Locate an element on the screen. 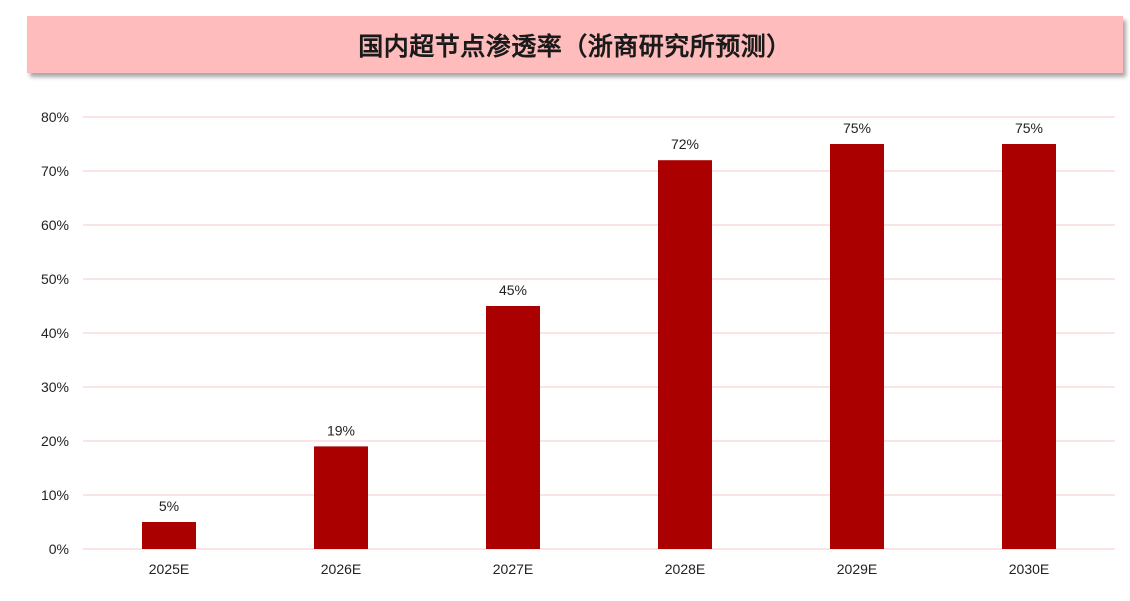 This screenshot has height=601, width=1130. x-tick-label: 2028E is located at coordinates (685, 569).